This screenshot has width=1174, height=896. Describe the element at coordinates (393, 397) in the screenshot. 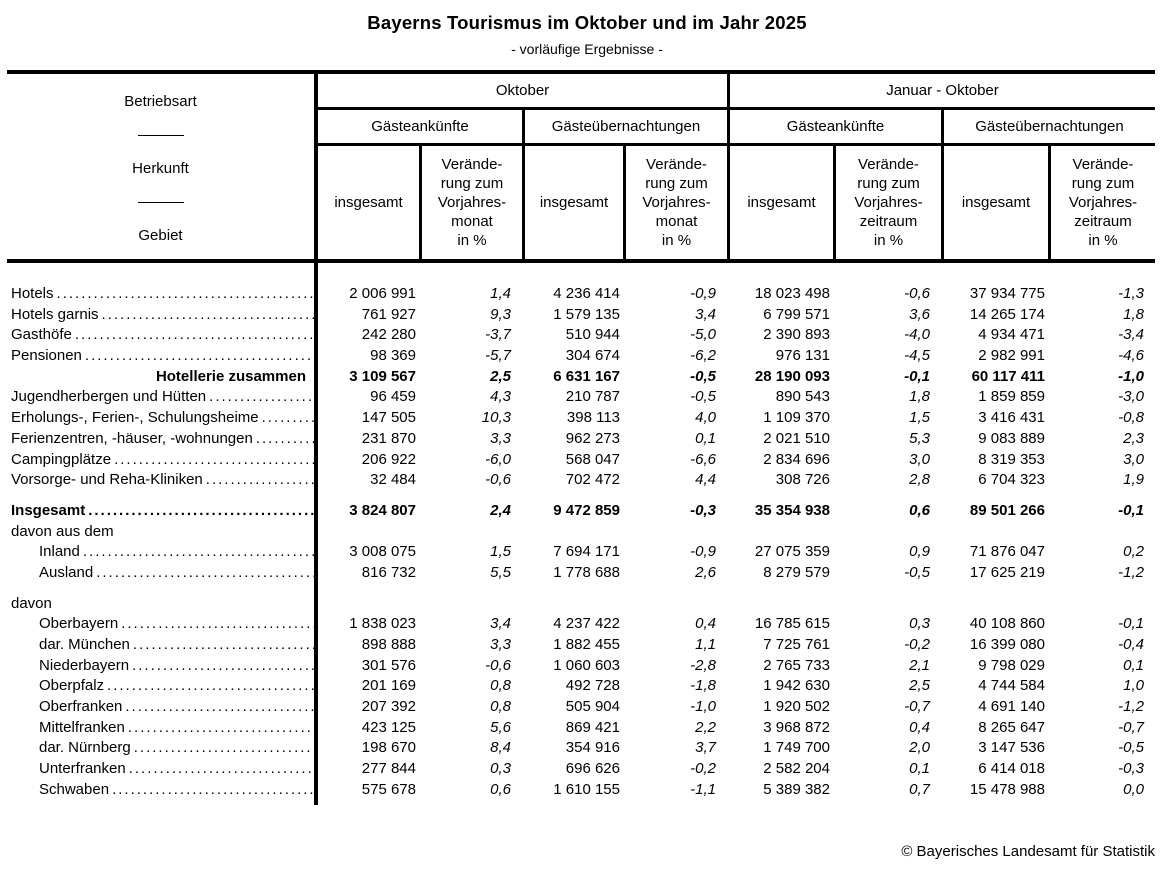

I see `value-cell: 96 459` at that location.